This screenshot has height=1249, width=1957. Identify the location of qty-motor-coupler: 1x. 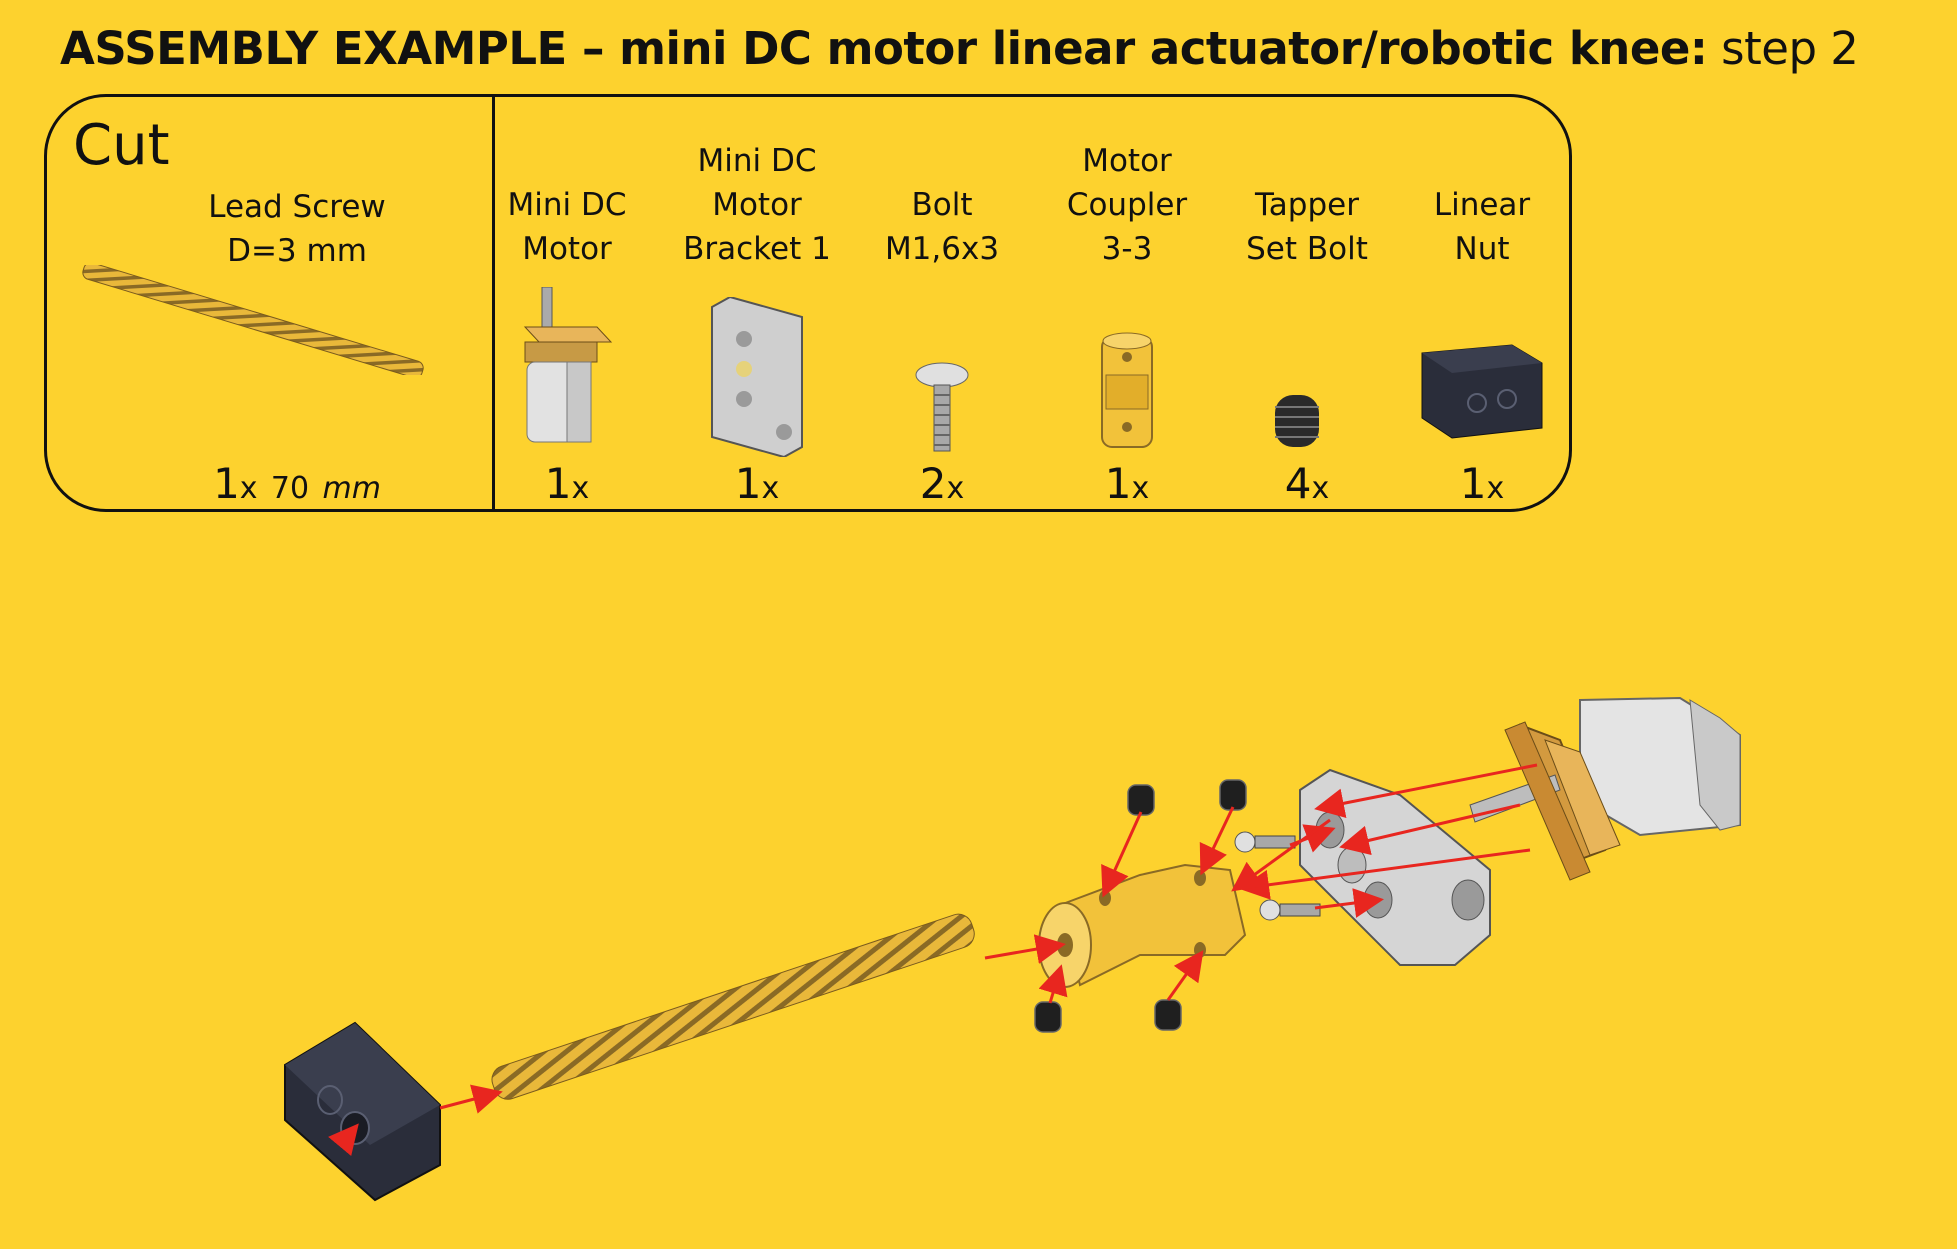
(1127, 483).